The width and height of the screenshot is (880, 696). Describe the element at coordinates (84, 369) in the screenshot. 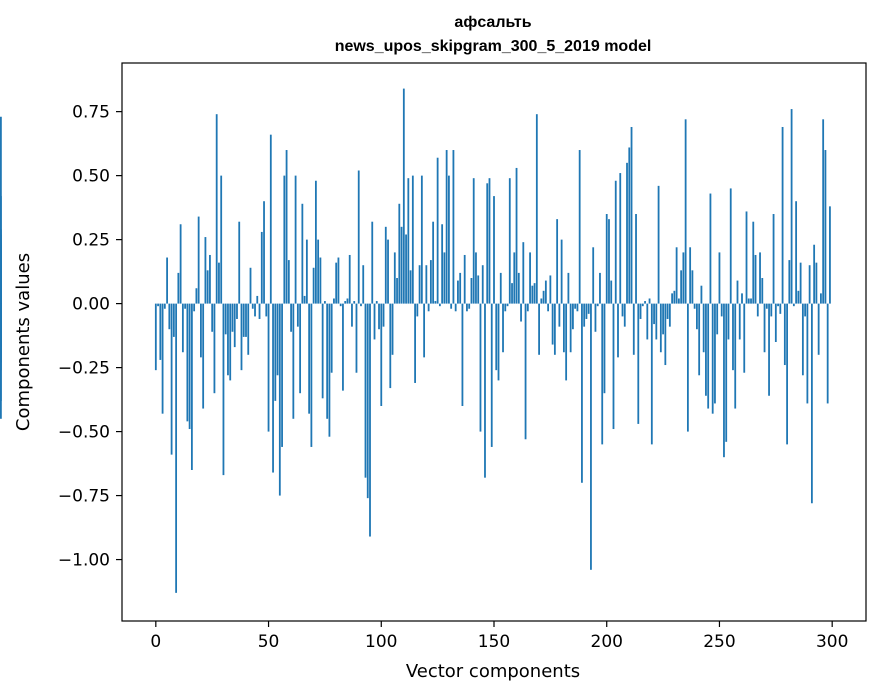

I see `y-tick-label: −0.25` at that location.